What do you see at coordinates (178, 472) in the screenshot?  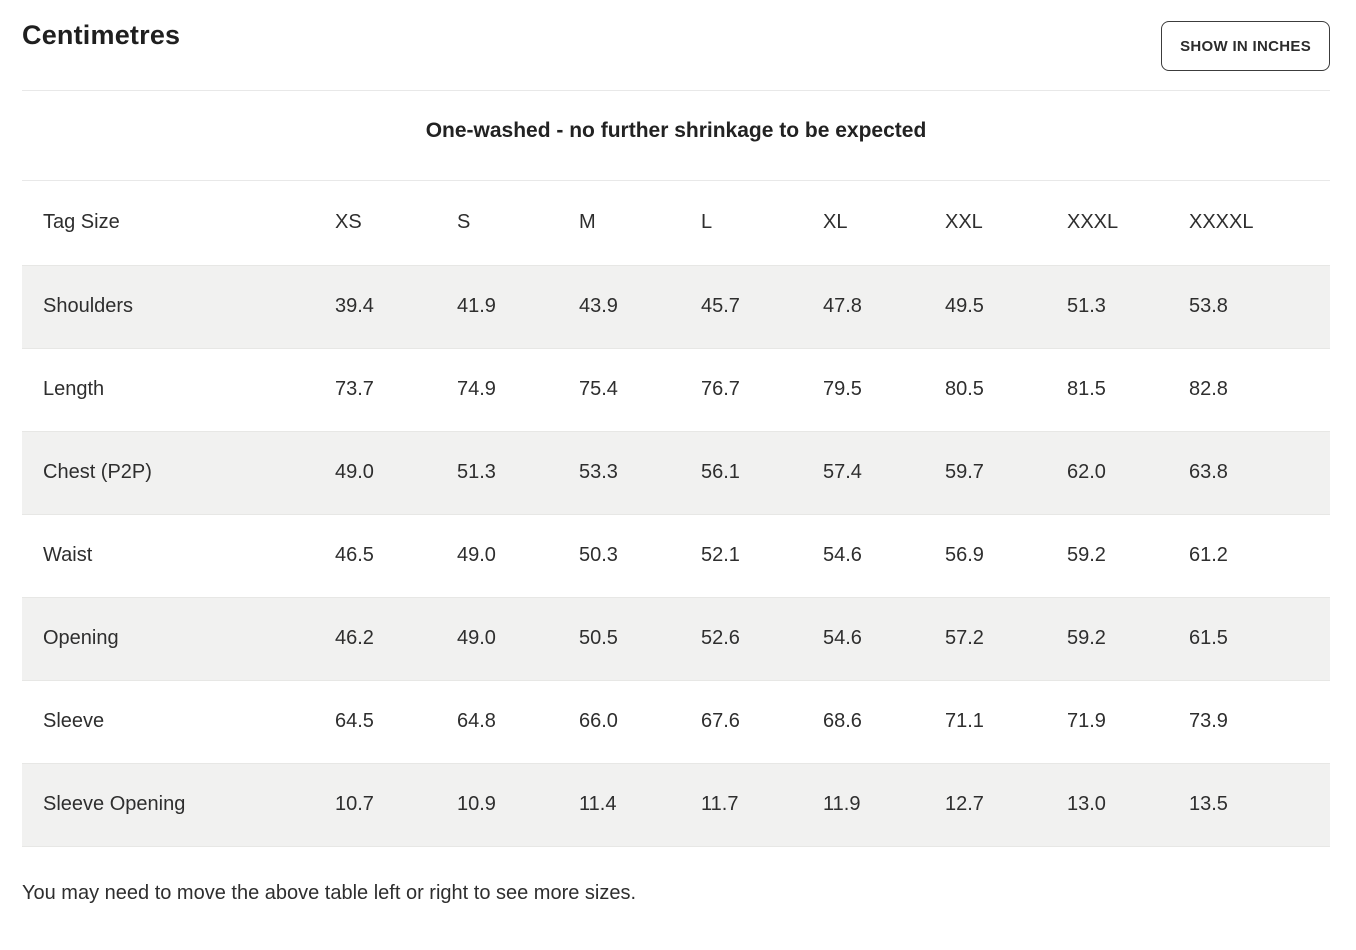 I see `row-label: Chest (P2P)` at bounding box center [178, 472].